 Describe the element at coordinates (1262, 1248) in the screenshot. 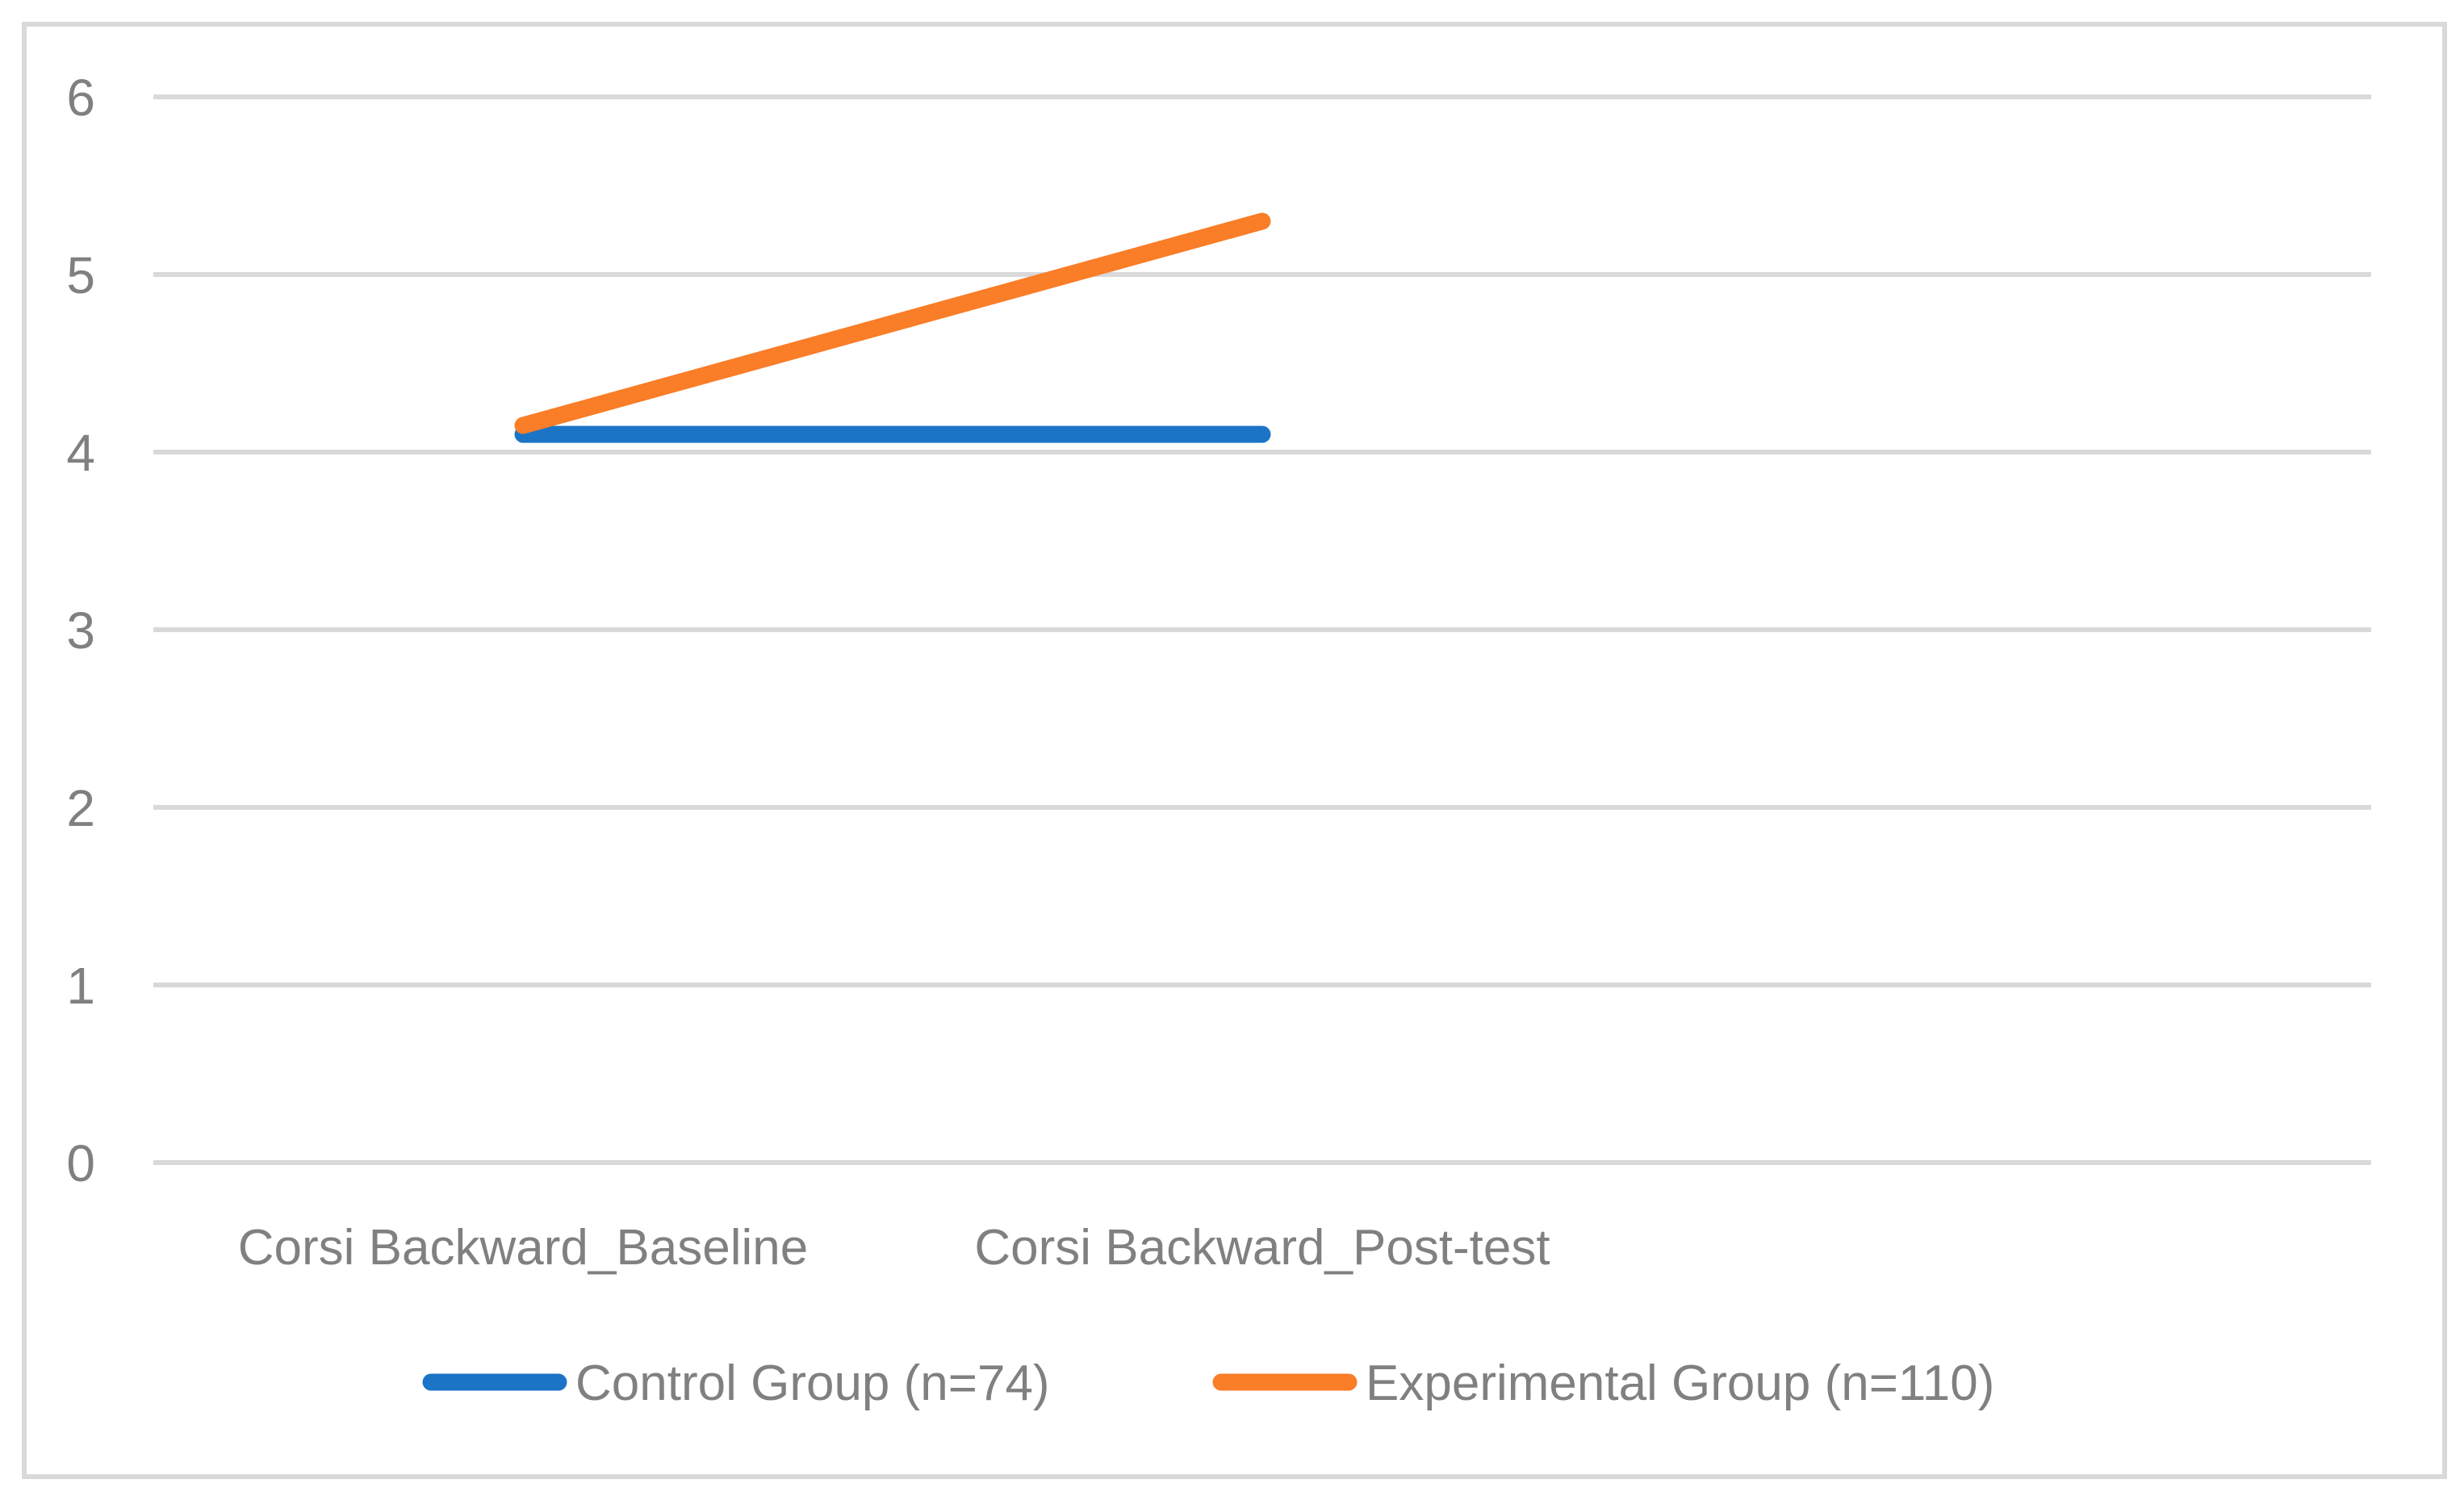

I see `x-category-label: Corsi Backward_Post-test` at that location.